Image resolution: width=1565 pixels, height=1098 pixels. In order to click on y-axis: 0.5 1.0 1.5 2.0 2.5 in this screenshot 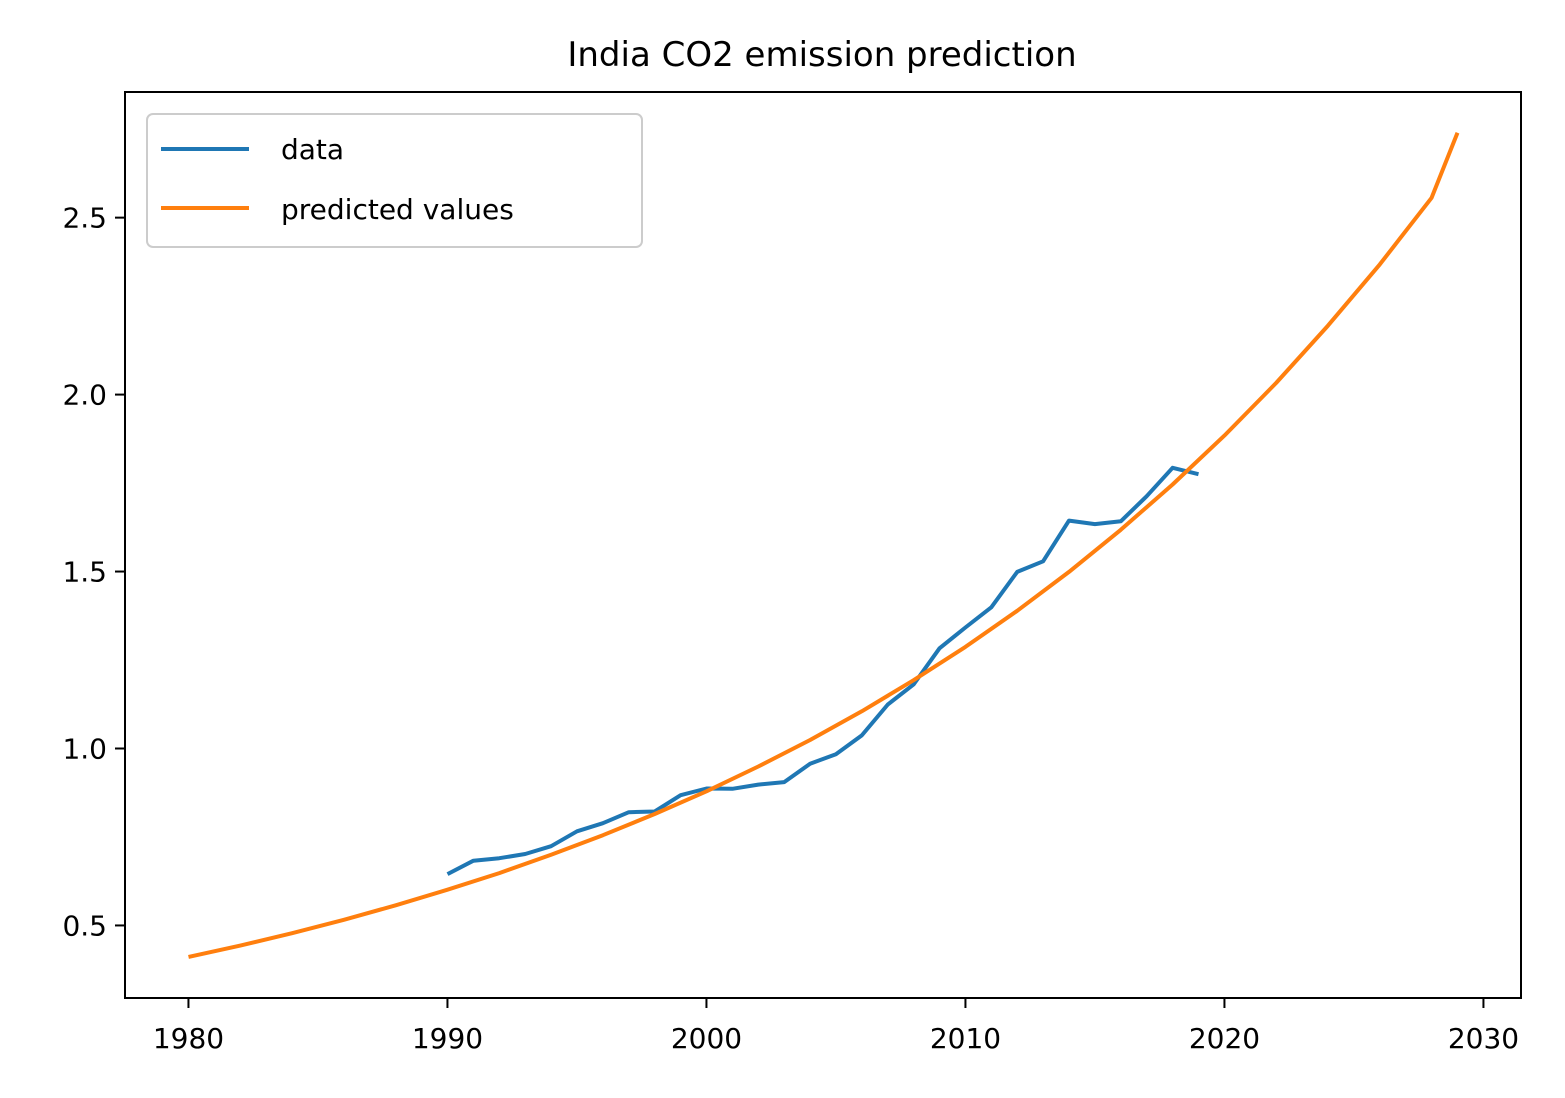, I will do `click(93, 572)`.